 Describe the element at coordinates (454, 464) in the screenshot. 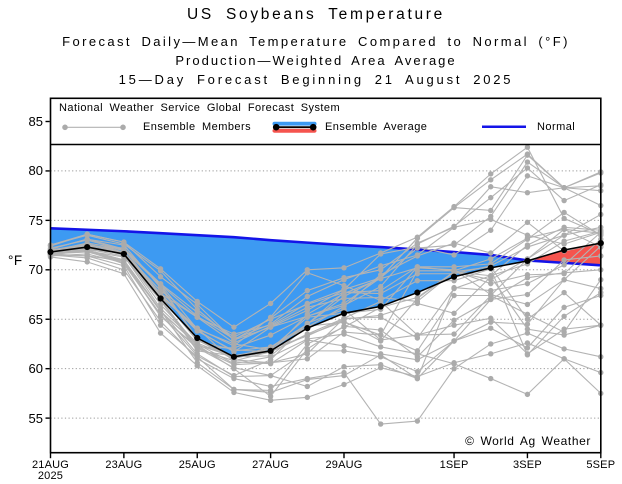

I see `x-tick-label-1SEP: 1SEP` at that location.